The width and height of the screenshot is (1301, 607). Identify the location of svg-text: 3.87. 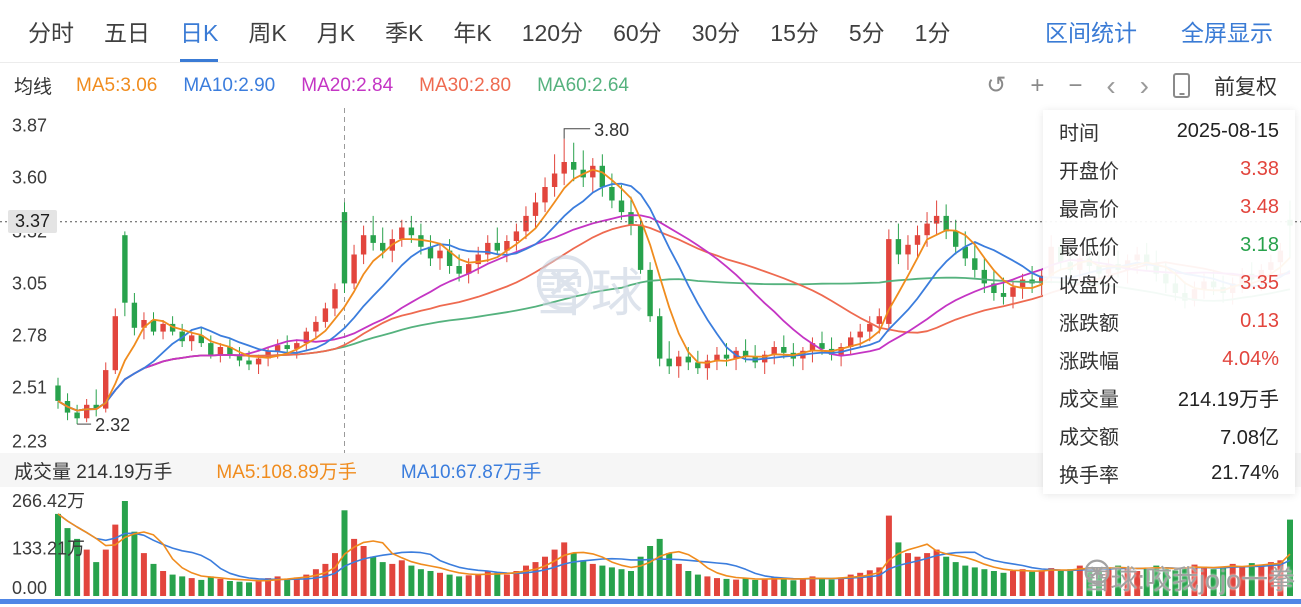
(29, 125).